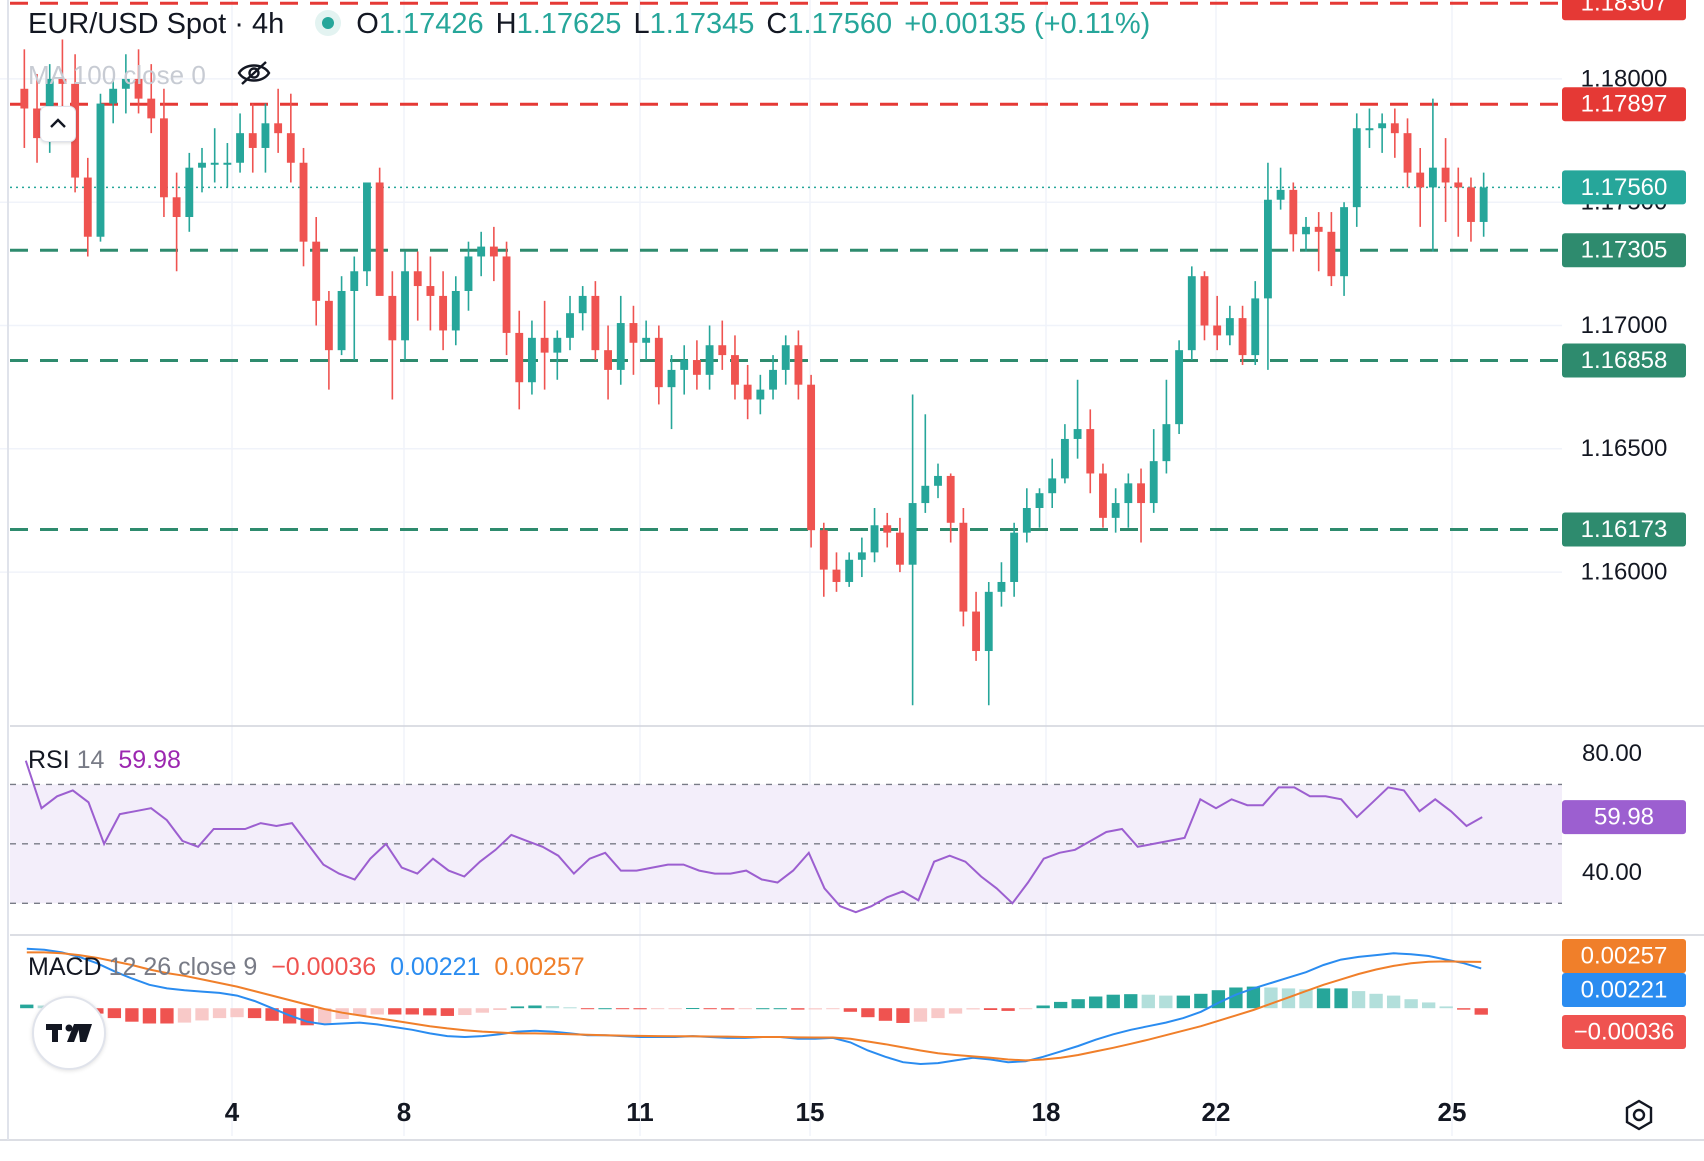 The height and width of the screenshot is (1161, 1704). I want to click on macd-line-tag-bg, so click(1624, 990).